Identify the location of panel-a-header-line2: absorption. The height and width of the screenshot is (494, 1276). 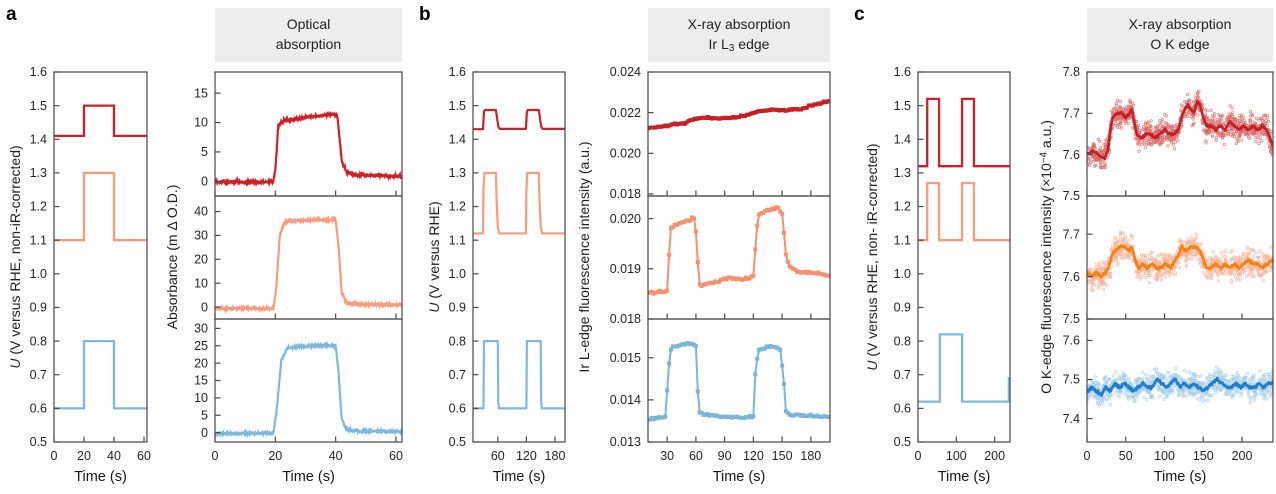
(308, 43).